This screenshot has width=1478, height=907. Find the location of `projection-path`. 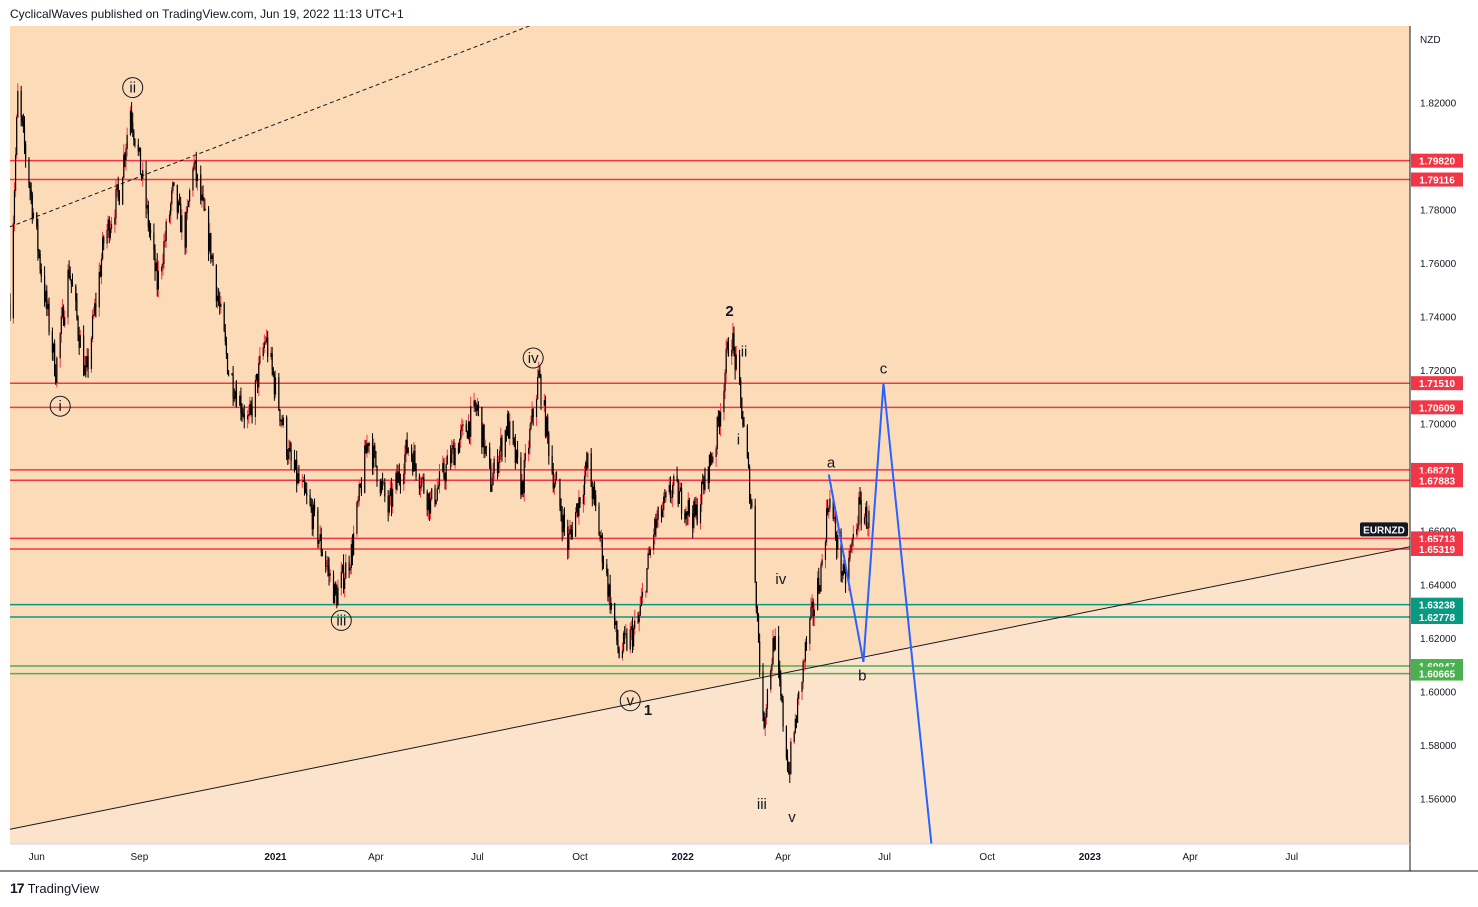

projection-path is located at coordinates (880, 613).